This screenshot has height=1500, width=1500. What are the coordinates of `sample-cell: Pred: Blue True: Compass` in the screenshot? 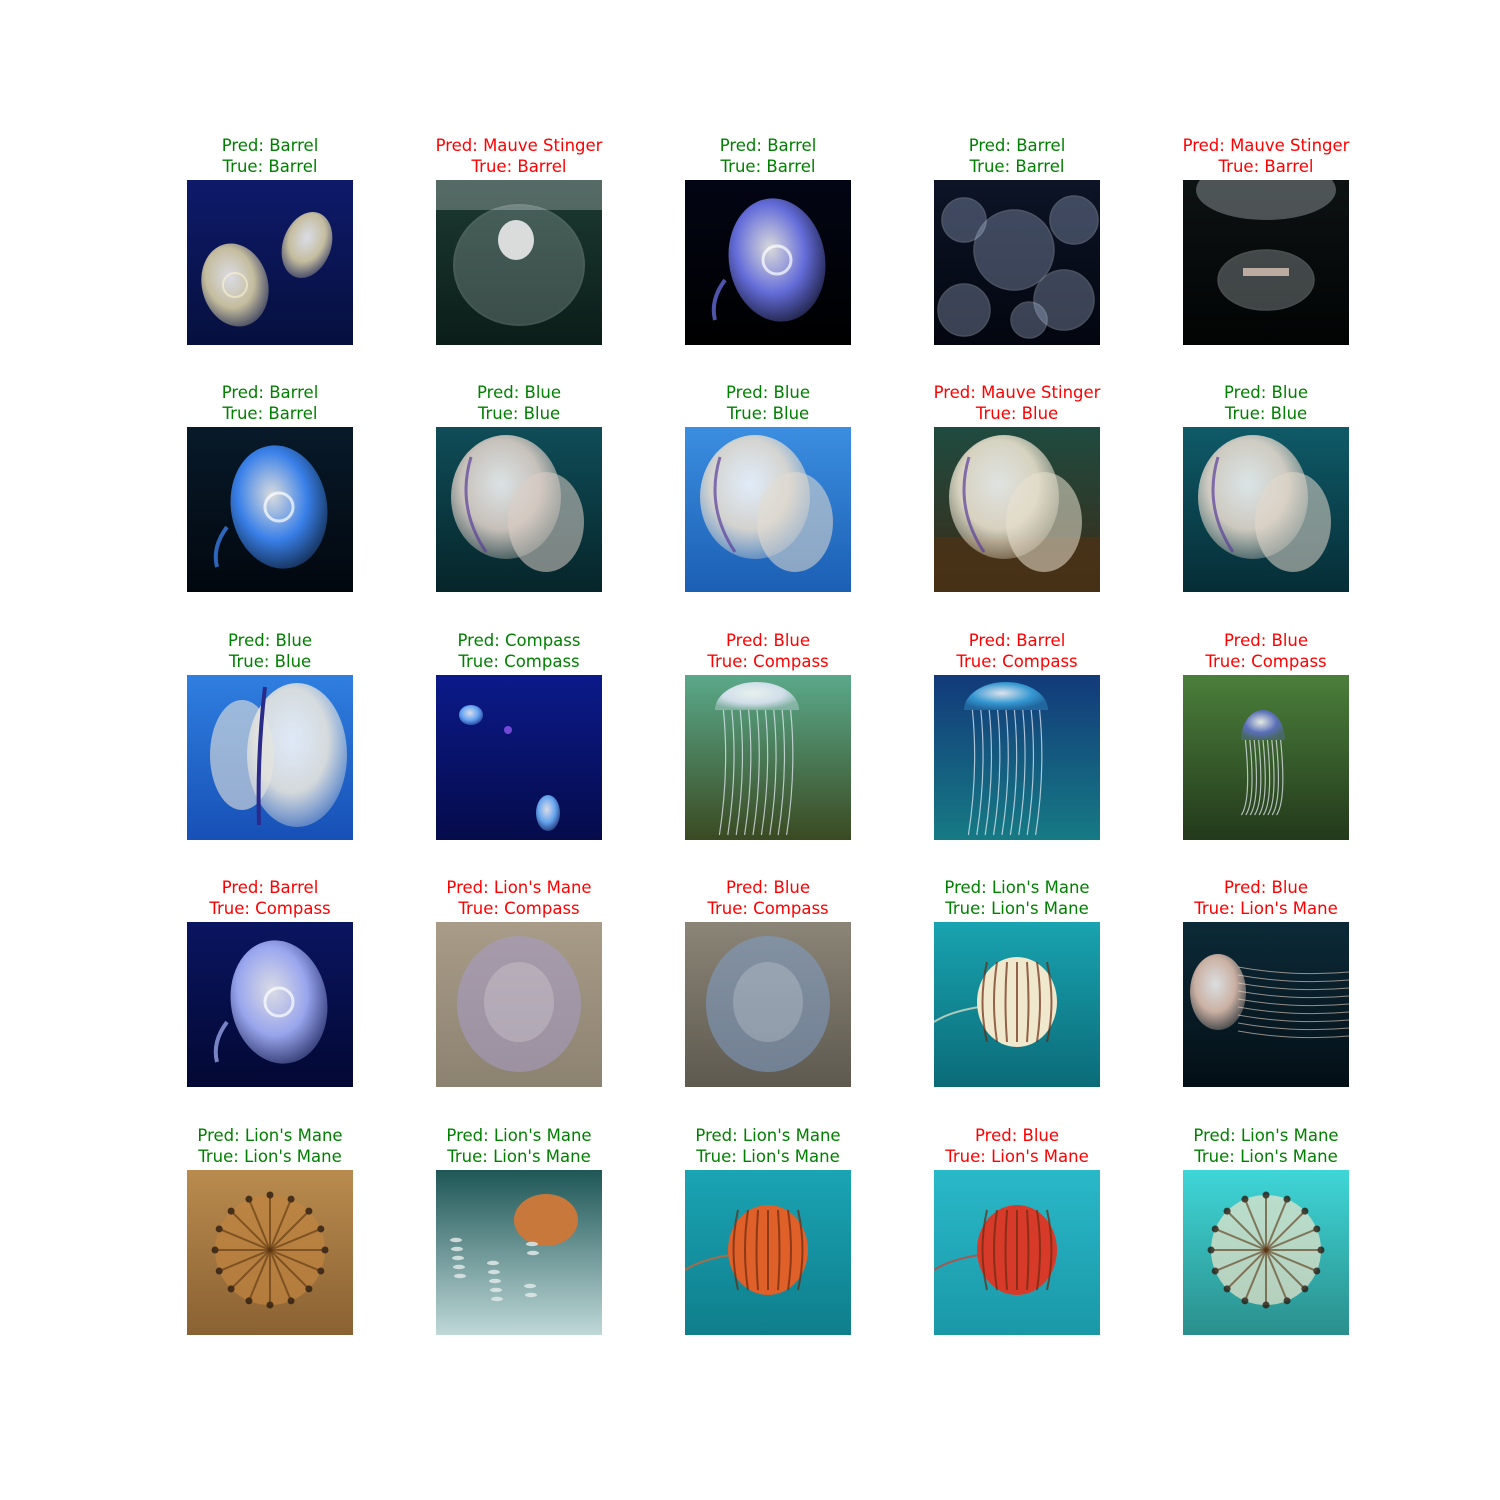 It's located at (1266, 745).